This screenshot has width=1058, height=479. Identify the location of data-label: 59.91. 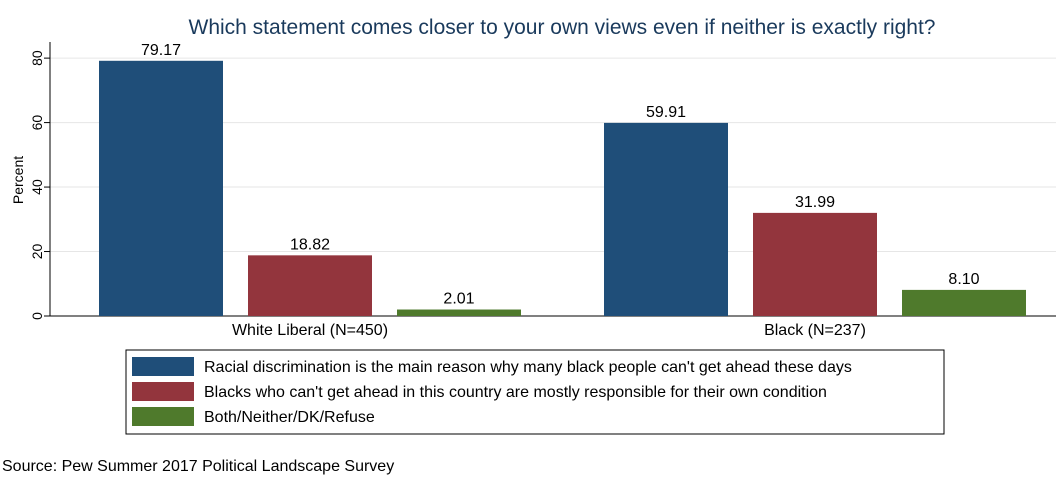
(666, 112).